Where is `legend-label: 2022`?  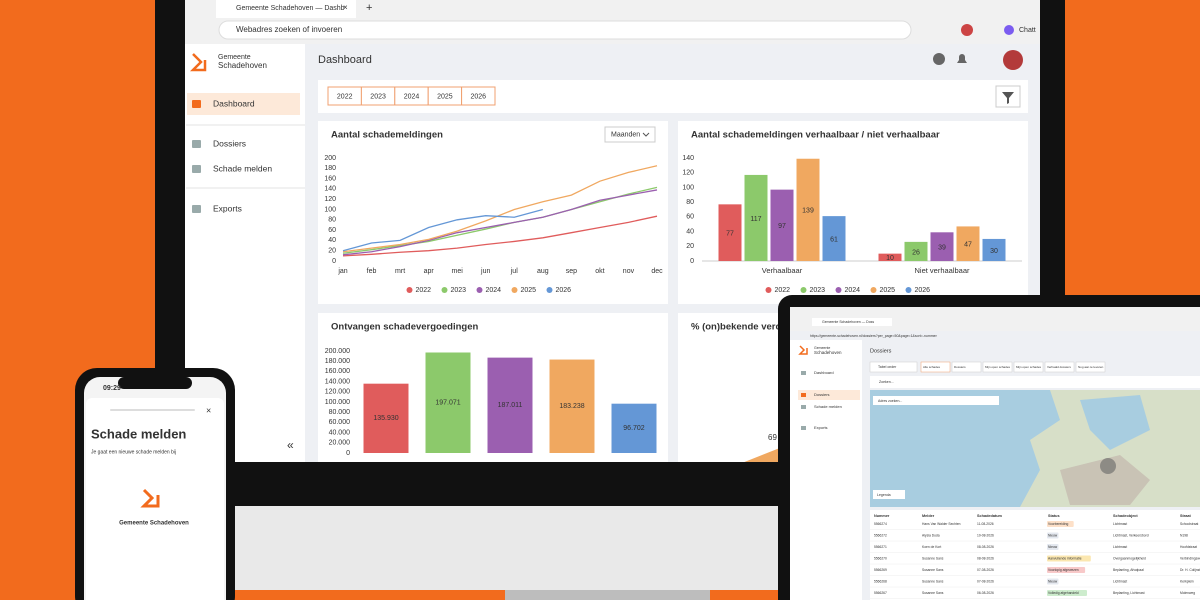
legend-label: 2022 is located at coordinates (424, 290).